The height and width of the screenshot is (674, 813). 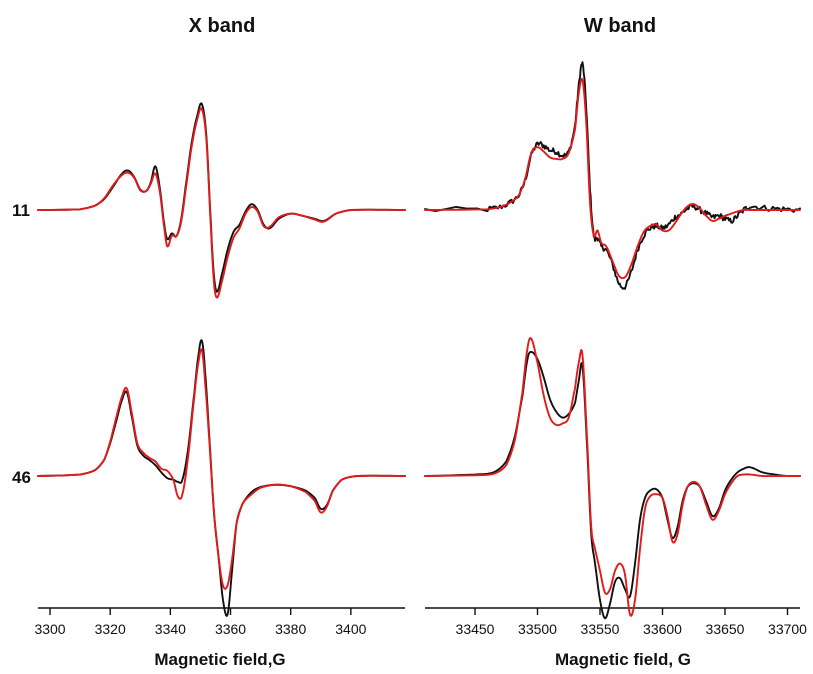 What do you see at coordinates (21, 210) in the screenshot?
I see `row-label-11: 11` at bounding box center [21, 210].